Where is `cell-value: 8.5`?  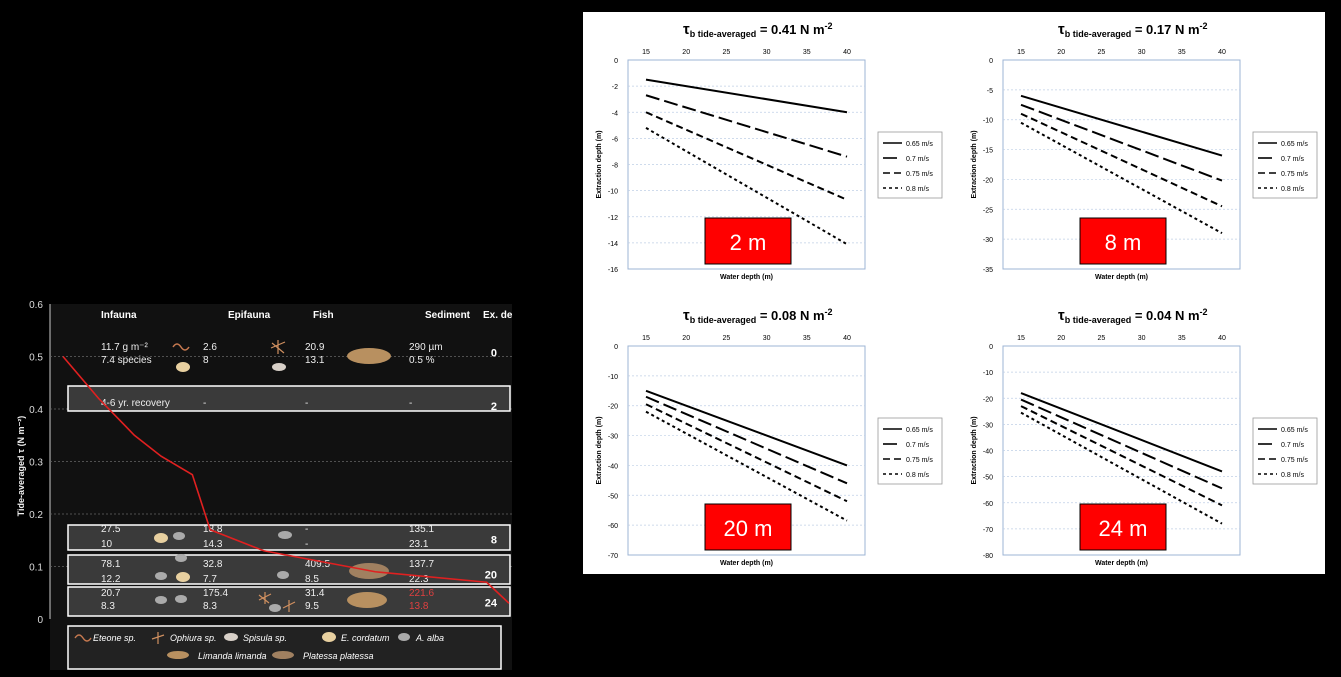 cell-value: 8.5 is located at coordinates (312, 579).